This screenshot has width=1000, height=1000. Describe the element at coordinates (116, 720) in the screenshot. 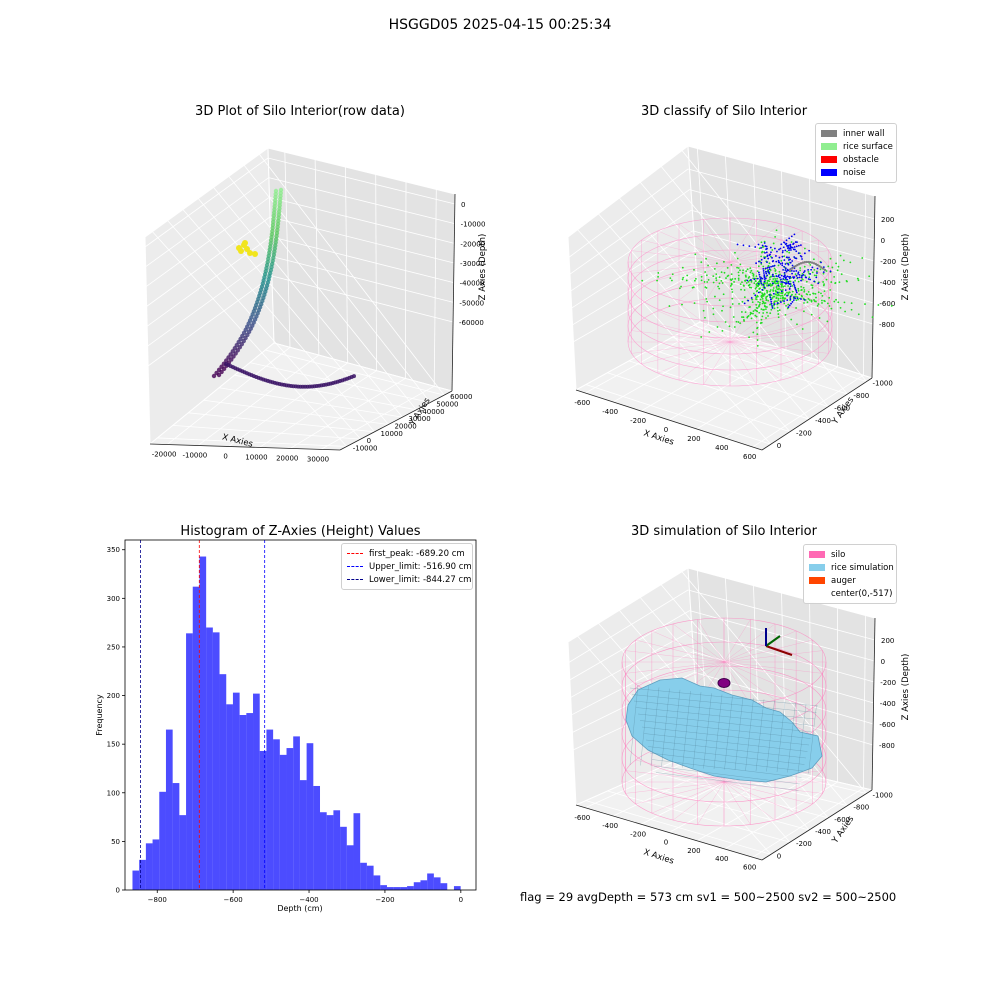

I see `p3-y-ticks: 0 50 100 150 200 250 300 350` at that location.